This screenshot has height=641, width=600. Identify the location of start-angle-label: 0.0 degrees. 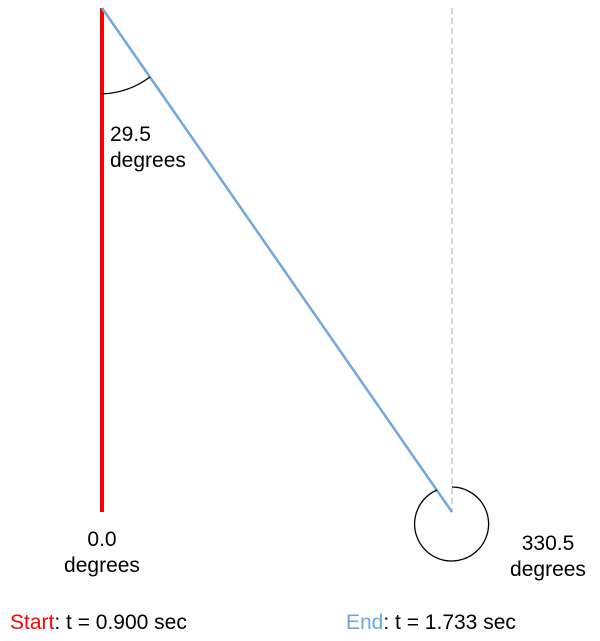
(102, 553).